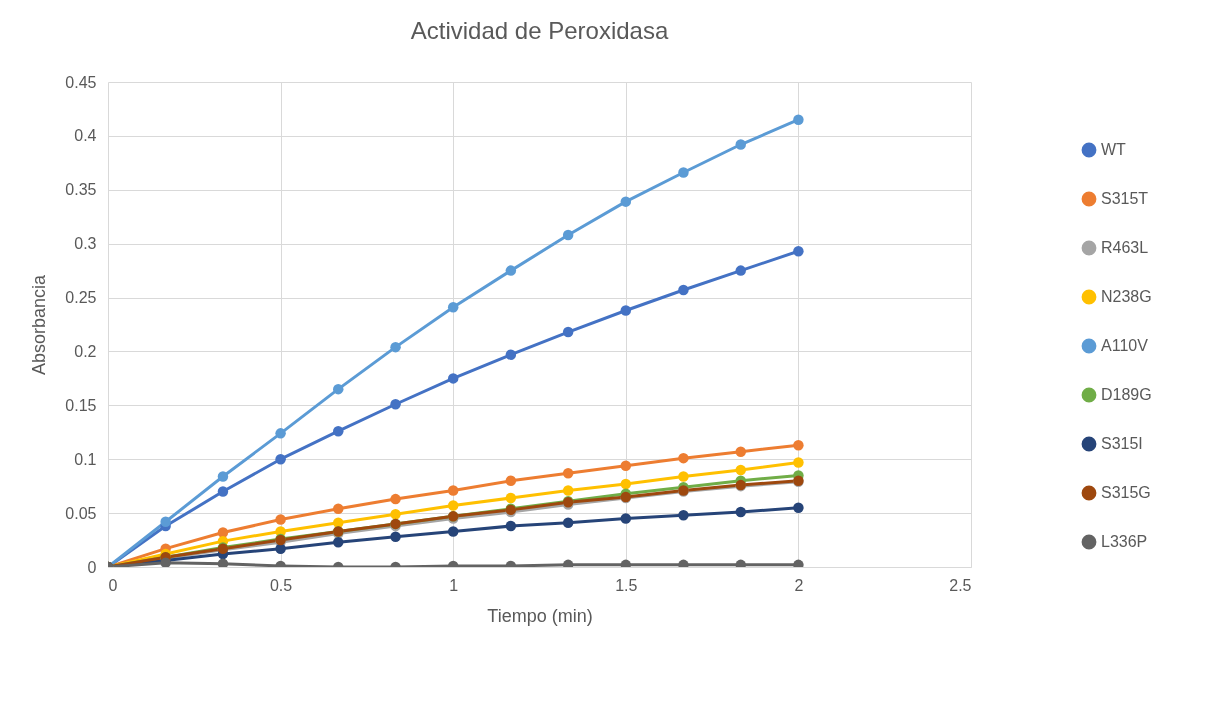 The image size is (1211, 708). What do you see at coordinates (81, 190) in the screenshot?
I see `y-tick-label: 0.35` at bounding box center [81, 190].